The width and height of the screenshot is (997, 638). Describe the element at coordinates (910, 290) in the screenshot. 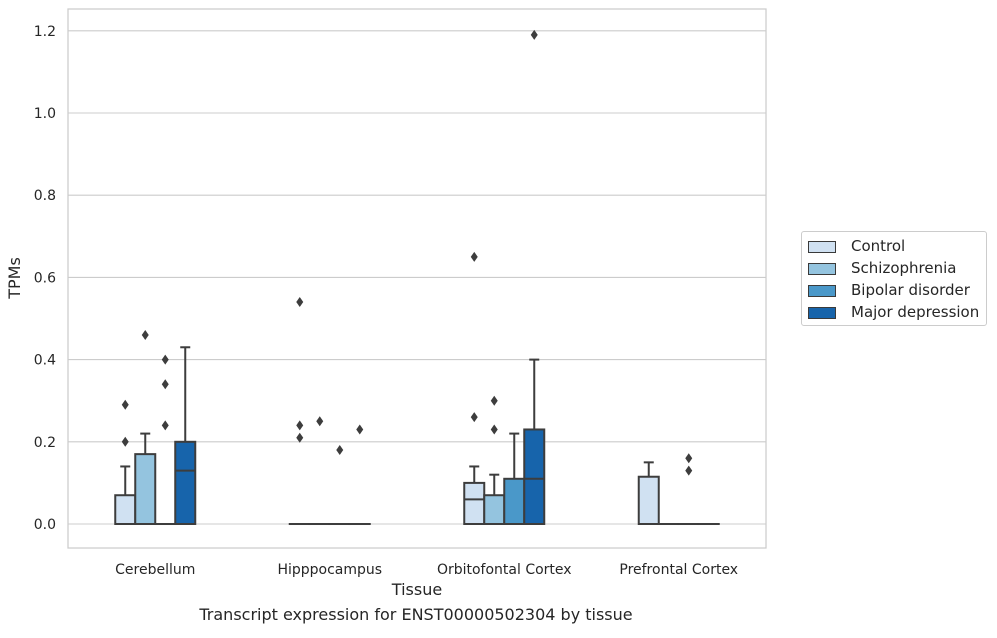

I see `legend-label-bipolar-disorder: Bipolar disorder` at that location.